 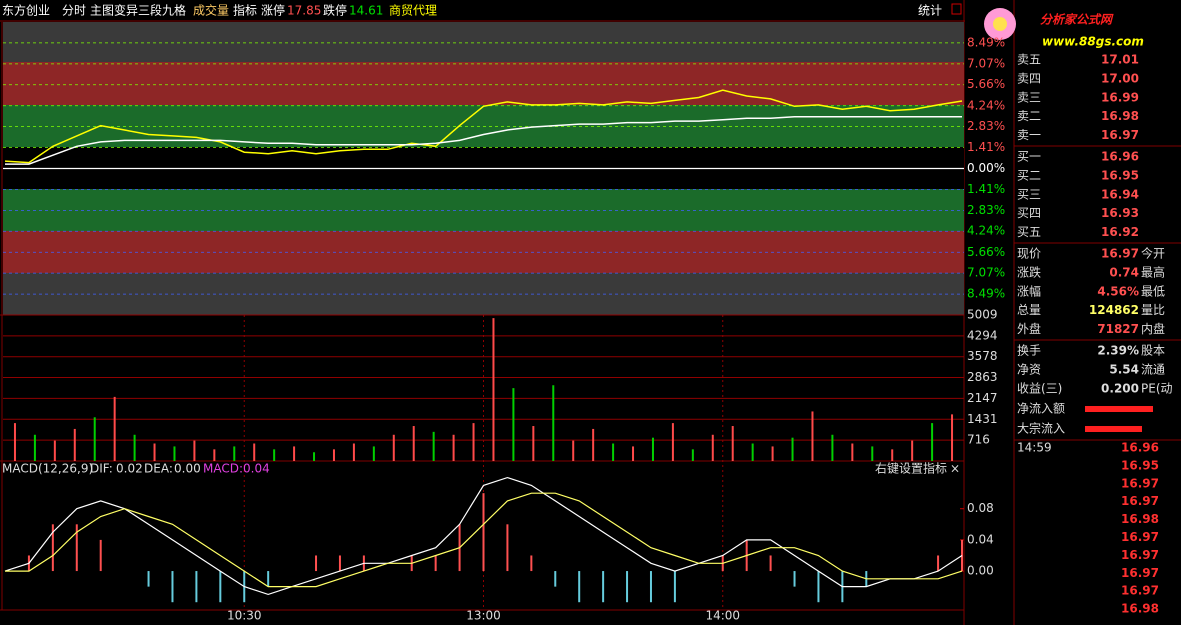 What do you see at coordinates (1029, 213) in the screenshot?
I see `bid-label: 买四` at bounding box center [1029, 213].